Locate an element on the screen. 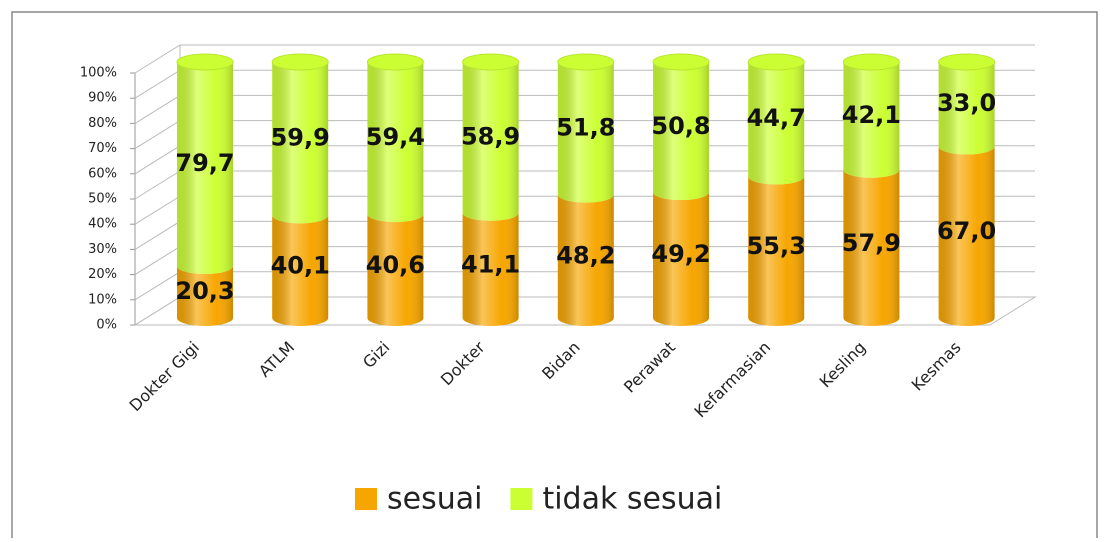 This screenshot has height=542, width=1109. legend-label: tidak sesuai is located at coordinates (632, 499).